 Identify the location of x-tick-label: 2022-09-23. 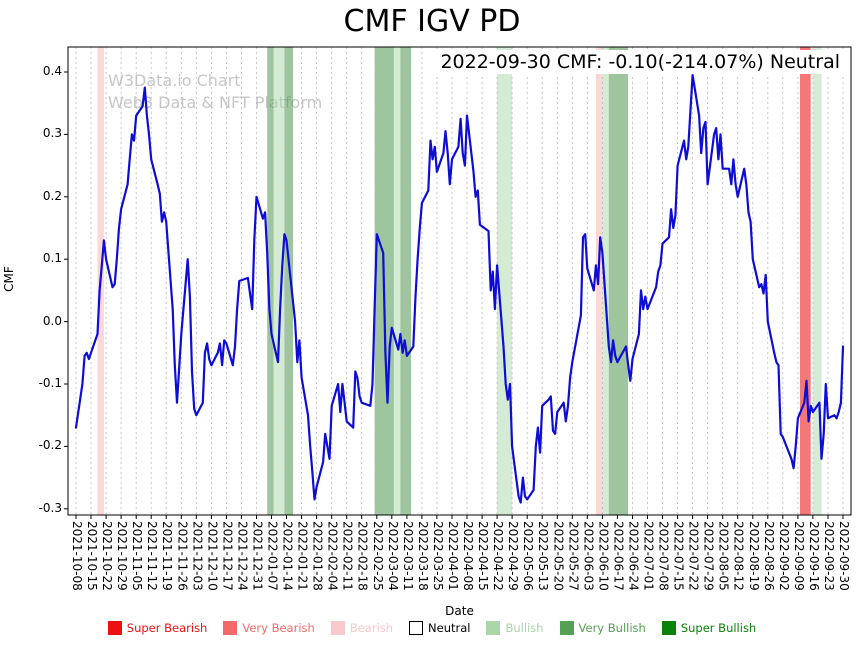
(829, 556).